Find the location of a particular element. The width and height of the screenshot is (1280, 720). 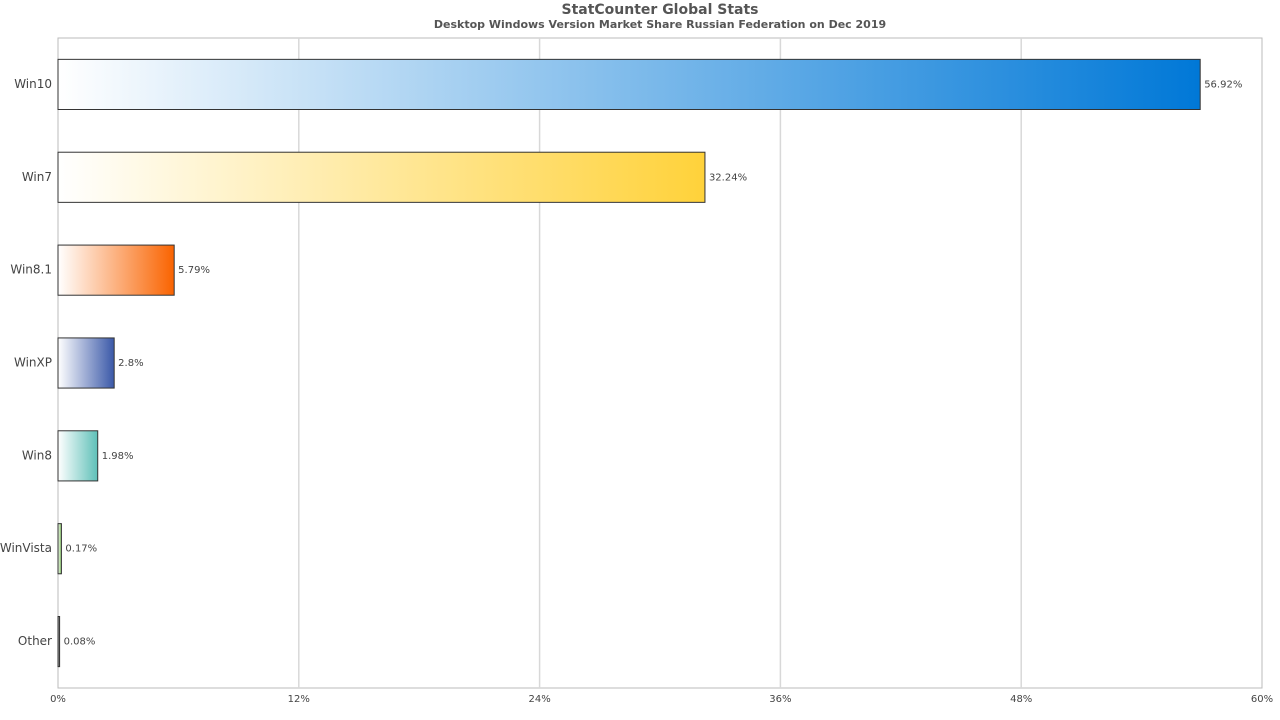

chart-title: StatCounter Global Stats is located at coordinates (659, 10).